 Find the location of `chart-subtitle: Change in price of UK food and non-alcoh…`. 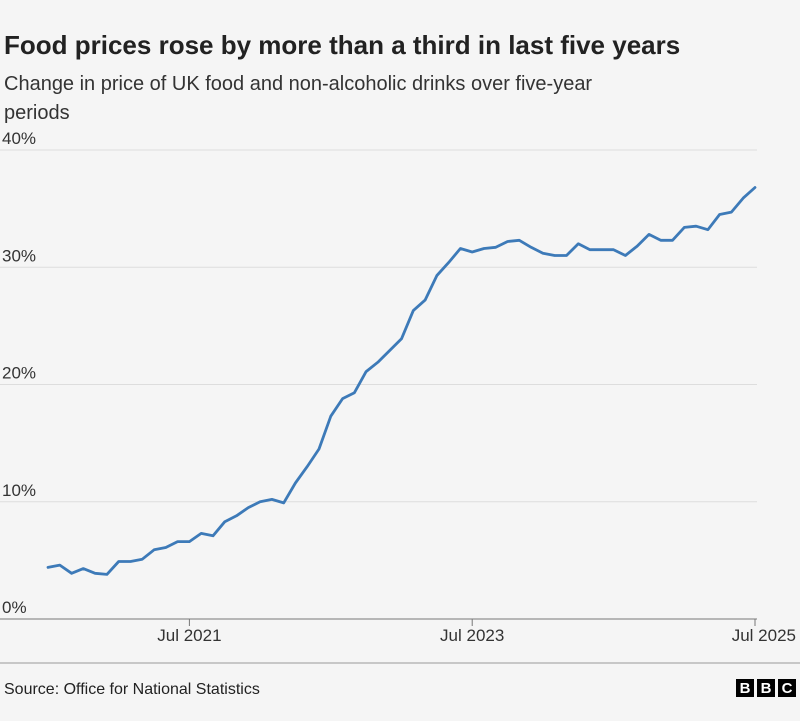

chart-subtitle: Change in price of UK food and non-alcoh… is located at coordinates (298, 84).